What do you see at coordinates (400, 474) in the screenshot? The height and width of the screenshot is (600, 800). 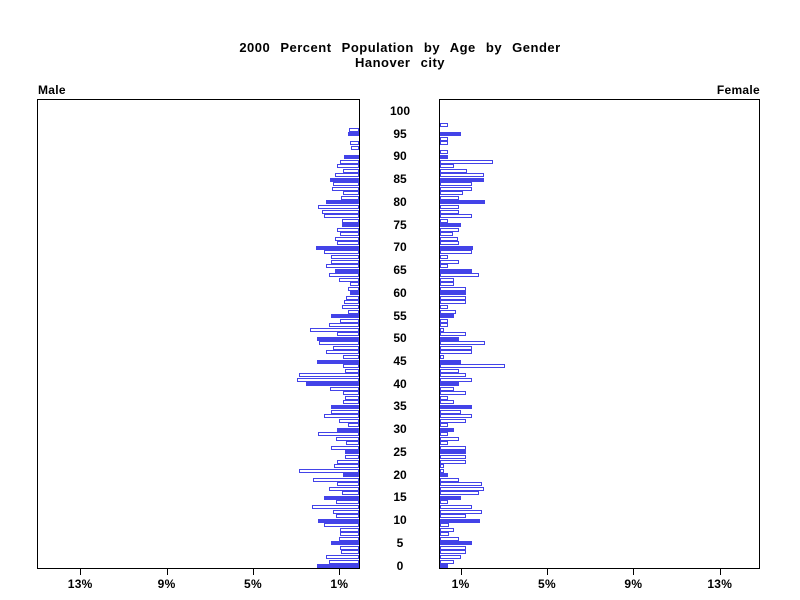 I see `age-tick-label-20: 20` at bounding box center [400, 474].